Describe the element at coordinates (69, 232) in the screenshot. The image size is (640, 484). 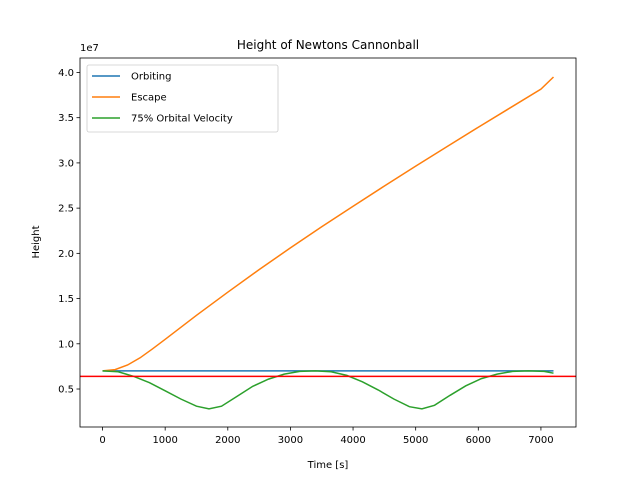
I see `y-axis: 0.5 1.0 1.5 2.0 2.5 3.0 3.5 4.0` at that location.